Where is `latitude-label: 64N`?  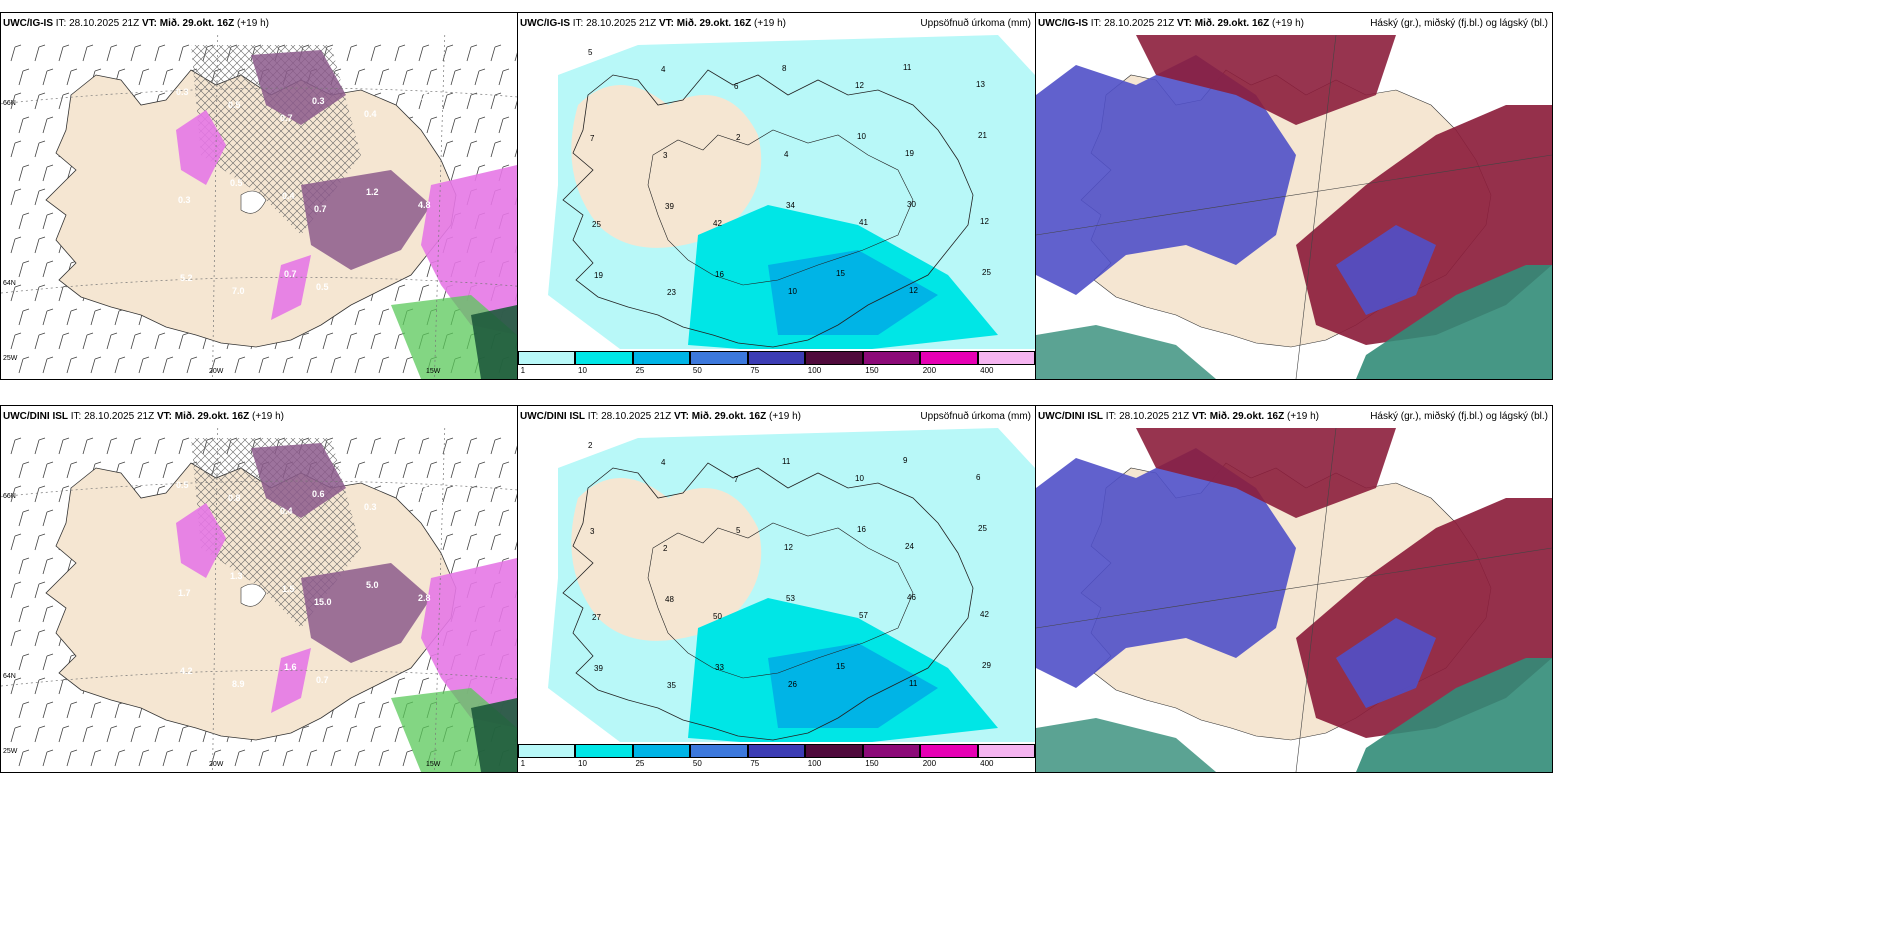 latitude-label: 64N is located at coordinates (9, 283).